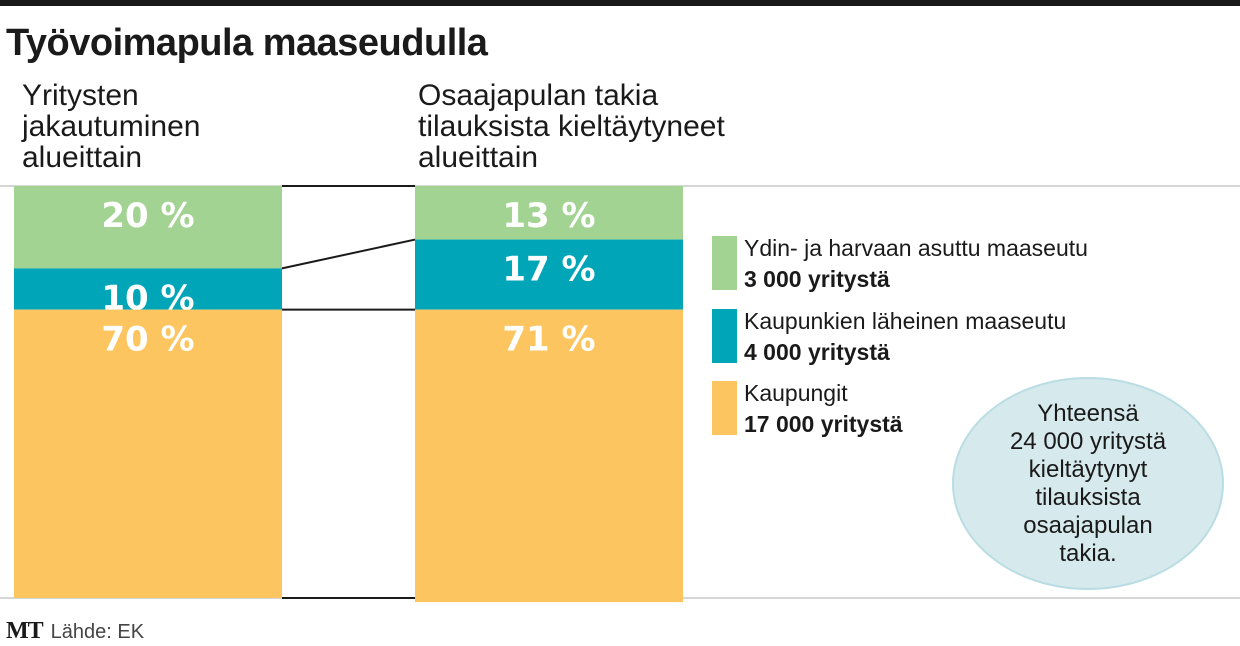 This screenshot has width=1240, height=646. I want to click on footer: MT Lähde: EK, so click(75, 631).